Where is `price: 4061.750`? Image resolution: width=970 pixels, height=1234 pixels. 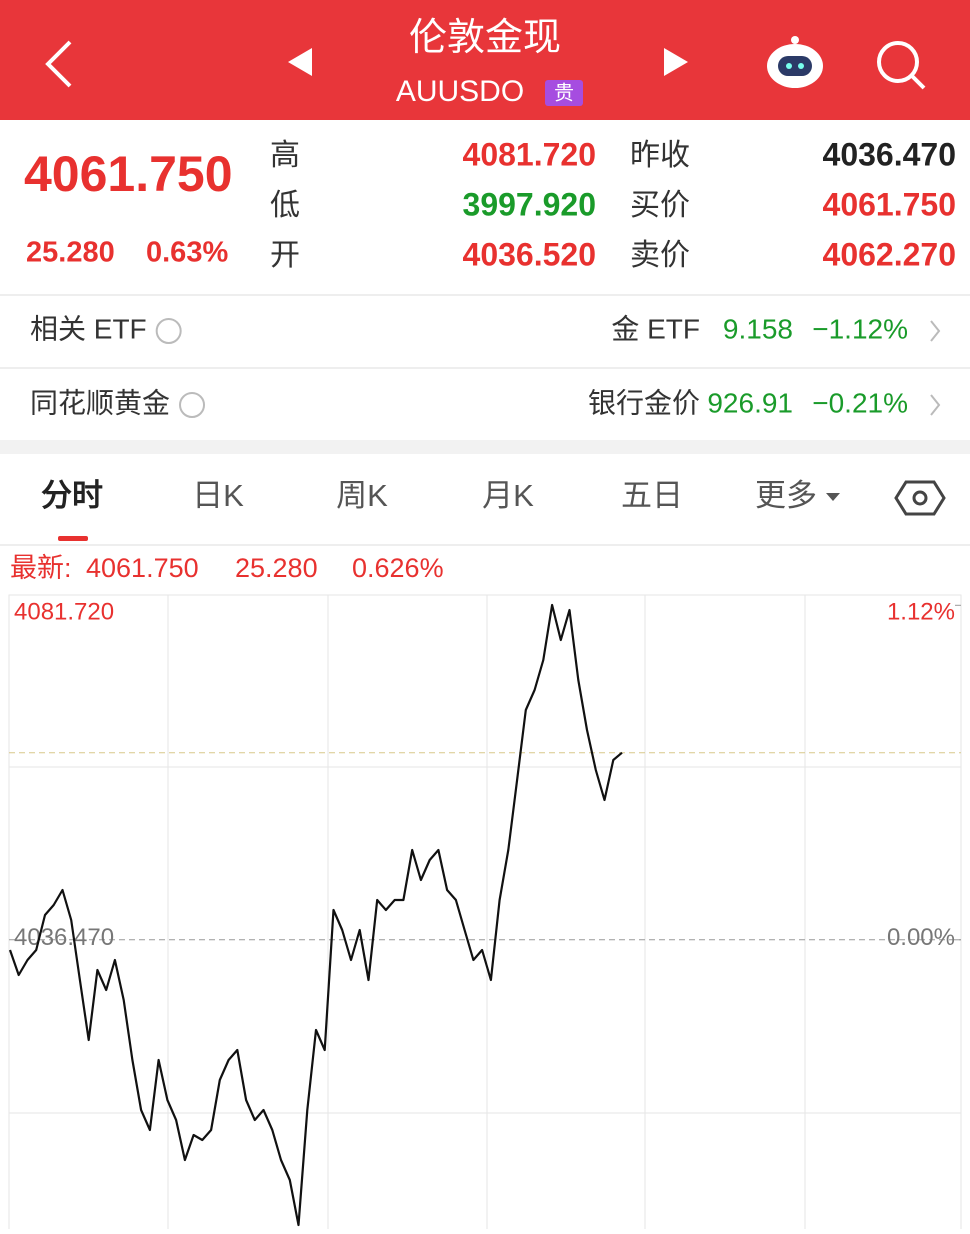 price: 4061.750 is located at coordinates (128, 174).